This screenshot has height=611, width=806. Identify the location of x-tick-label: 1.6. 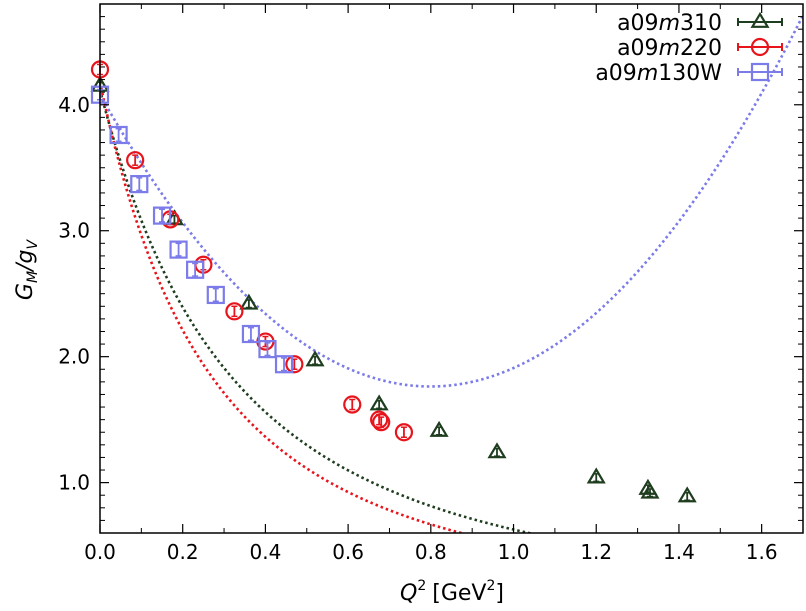
(762, 552).